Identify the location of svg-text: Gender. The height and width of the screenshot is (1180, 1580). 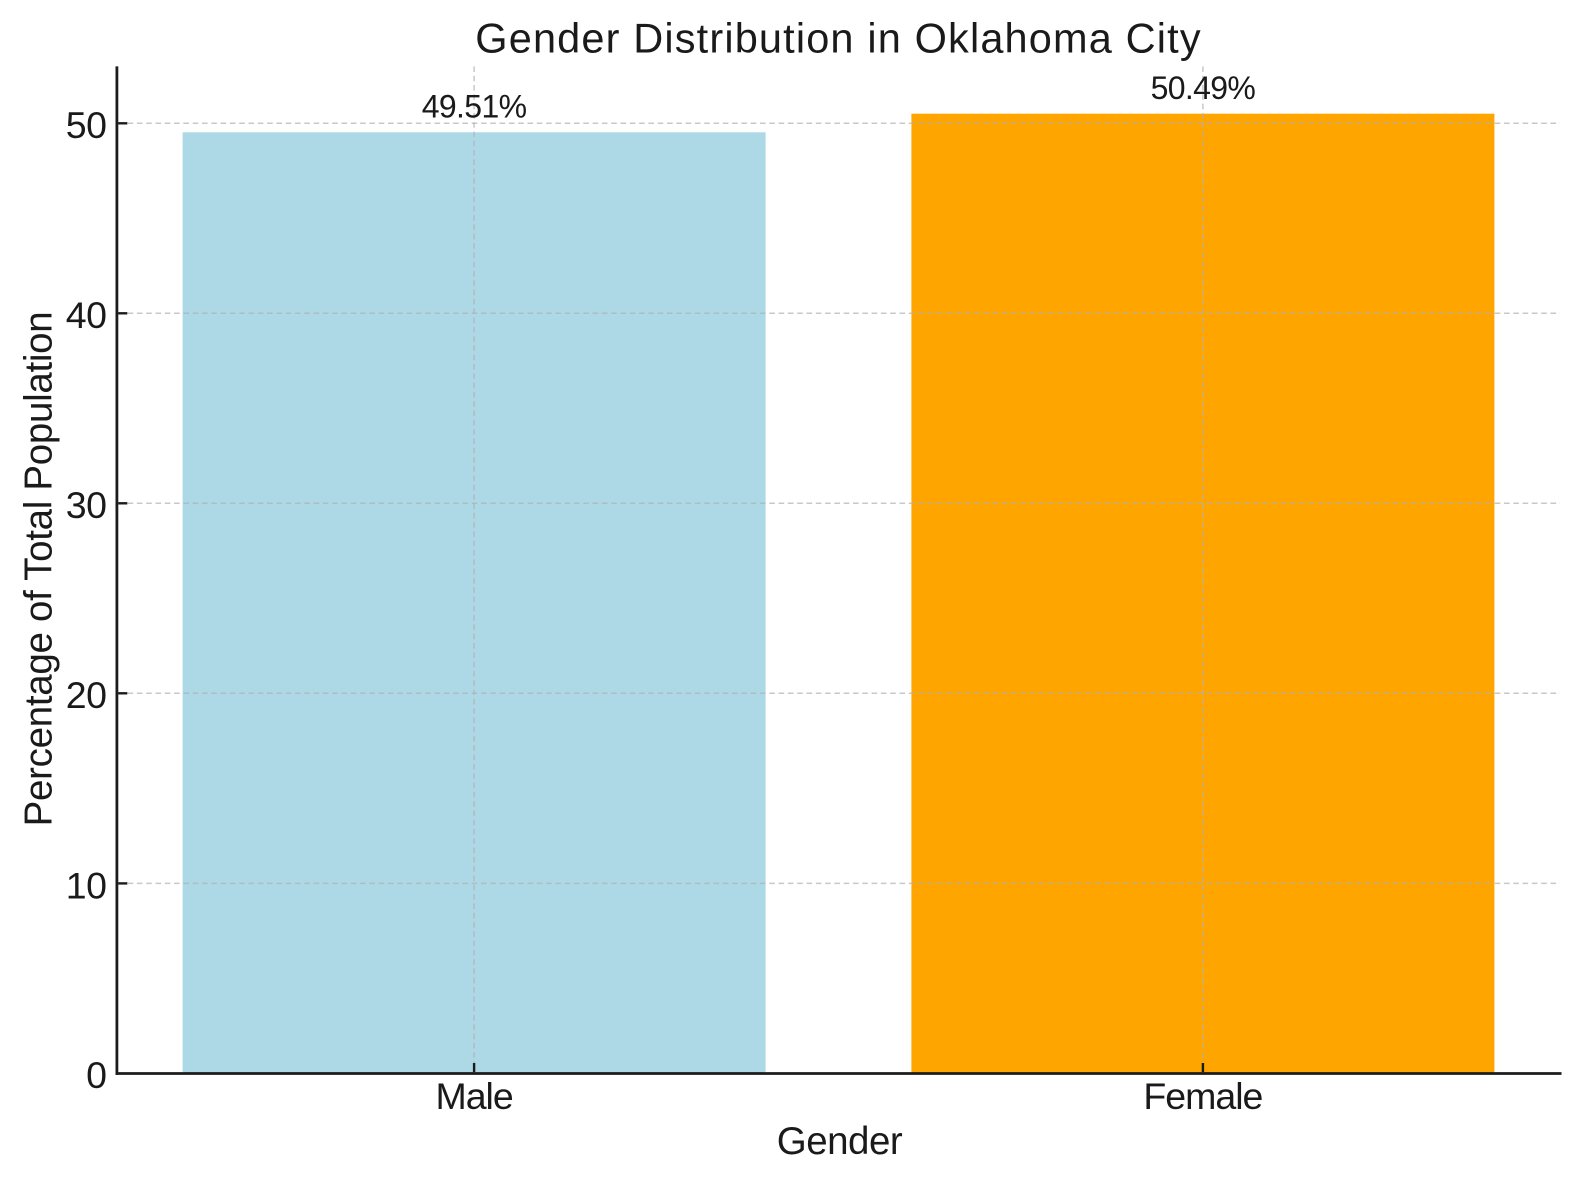
(840, 1141).